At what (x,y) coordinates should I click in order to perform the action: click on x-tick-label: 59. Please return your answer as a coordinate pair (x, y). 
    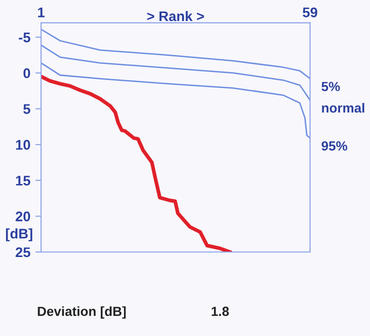
    Looking at the image, I should click on (310, 12).